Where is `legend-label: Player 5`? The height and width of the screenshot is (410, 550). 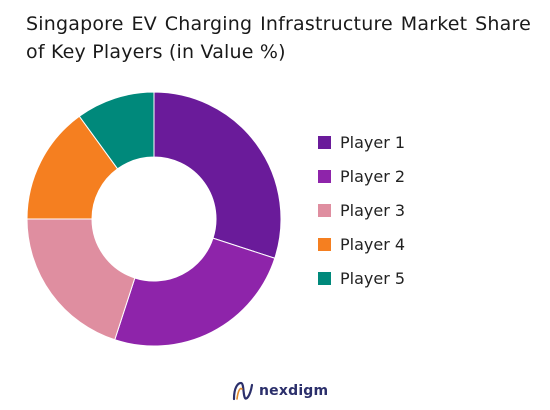 legend-label: Player 5 is located at coordinates (373, 278).